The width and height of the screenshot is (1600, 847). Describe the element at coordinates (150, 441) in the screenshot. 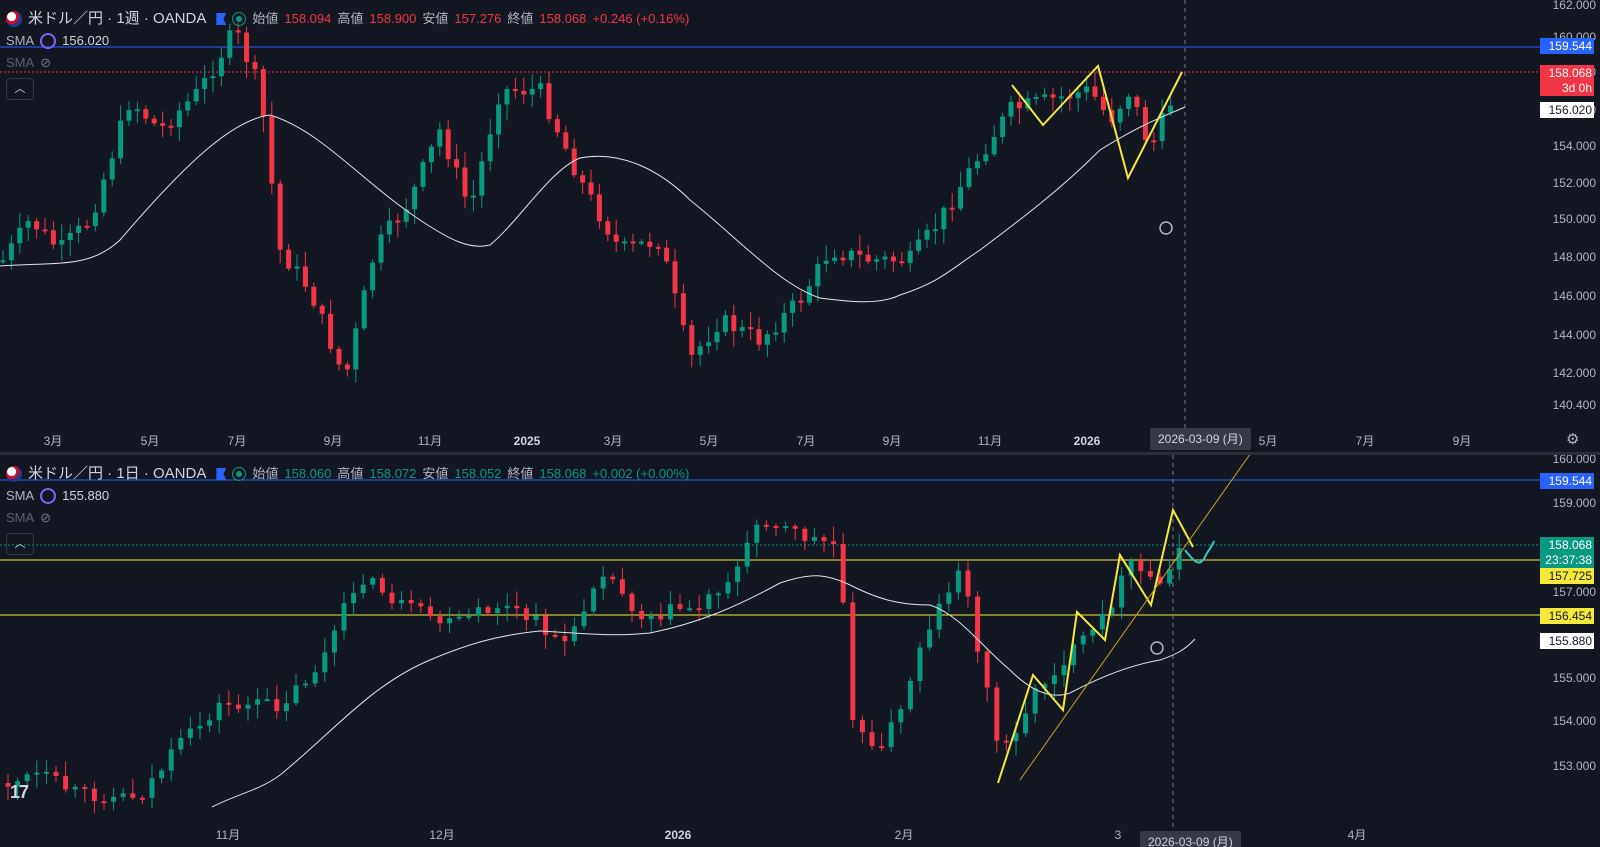

I see `time-axis-label: 5月` at that location.